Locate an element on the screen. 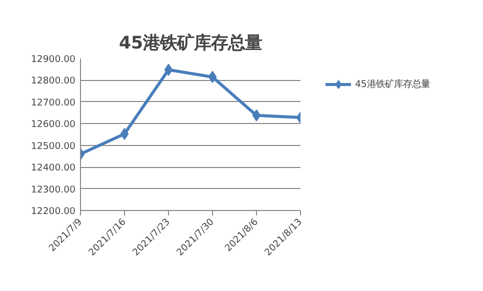  legend-label: 45港铁矿库存总量 is located at coordinates (392, 84).